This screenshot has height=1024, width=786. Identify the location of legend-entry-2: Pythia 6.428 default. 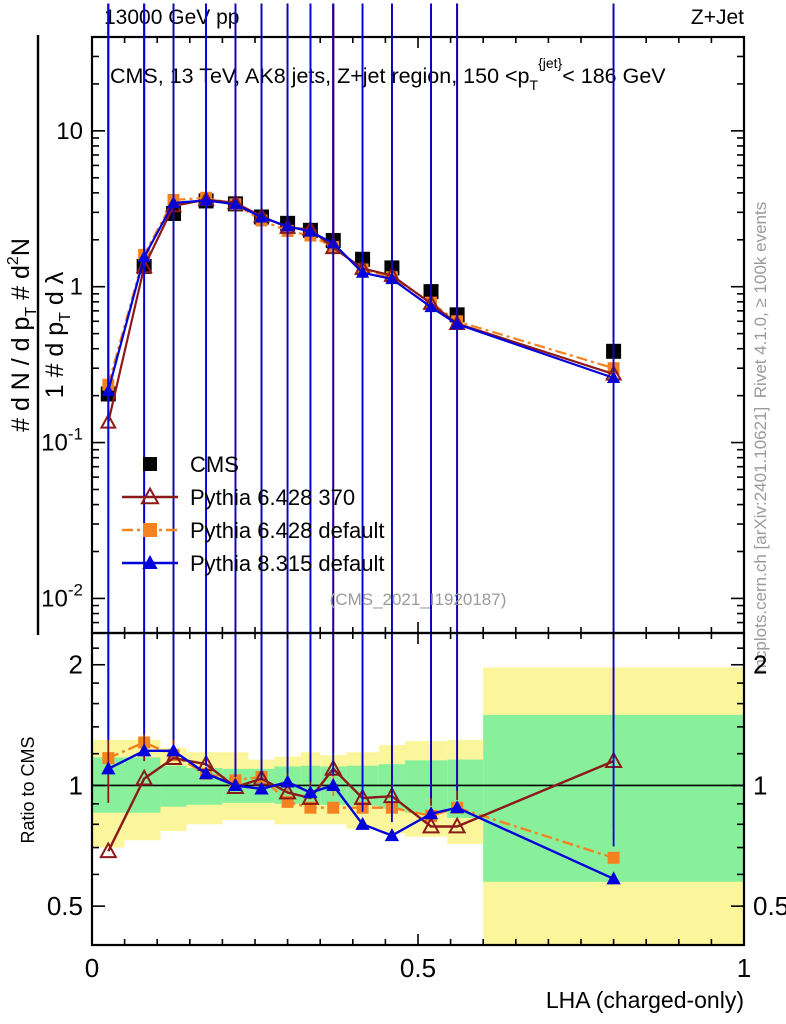
(253, 530).